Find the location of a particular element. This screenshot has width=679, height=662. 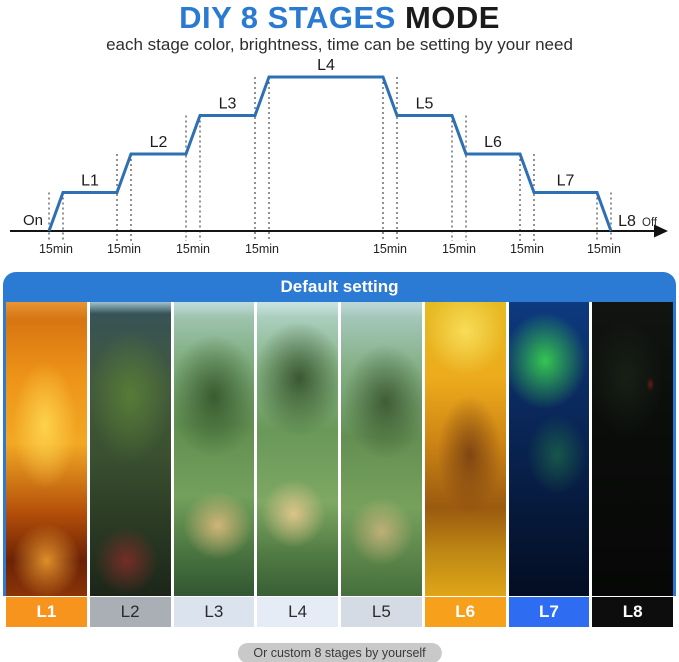

stage-label-l7: L7 is located at coordinates (549, 612).